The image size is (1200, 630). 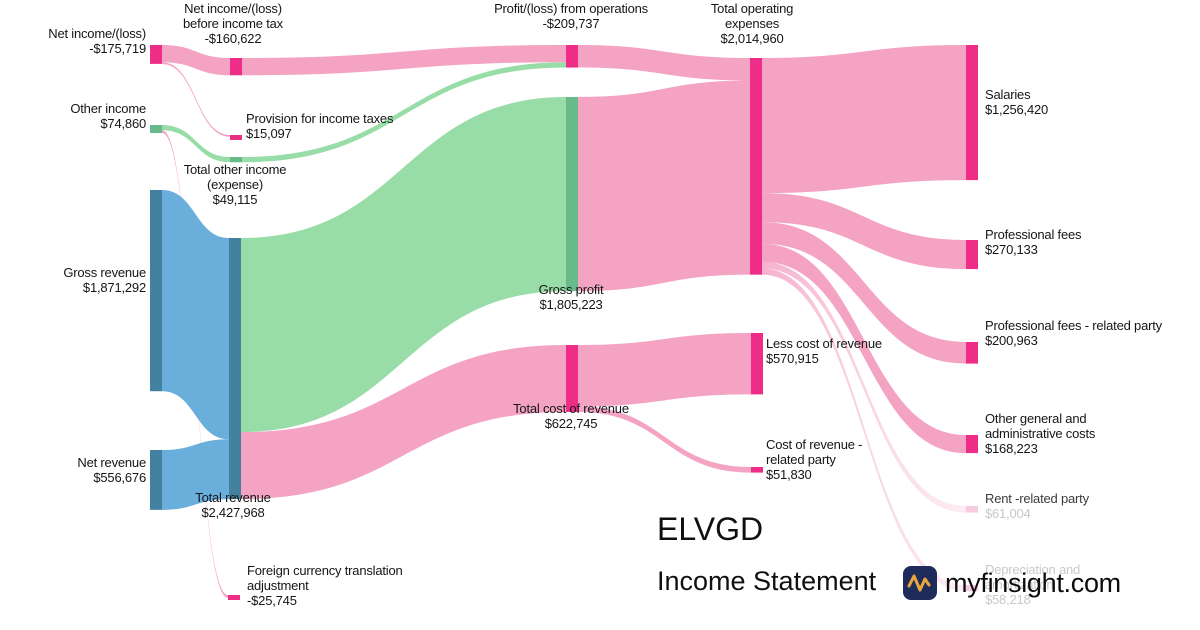 What do you see at coordinates (236, 137) in the screenshot?
I see `node-provision` at bounding box center [236, 137].